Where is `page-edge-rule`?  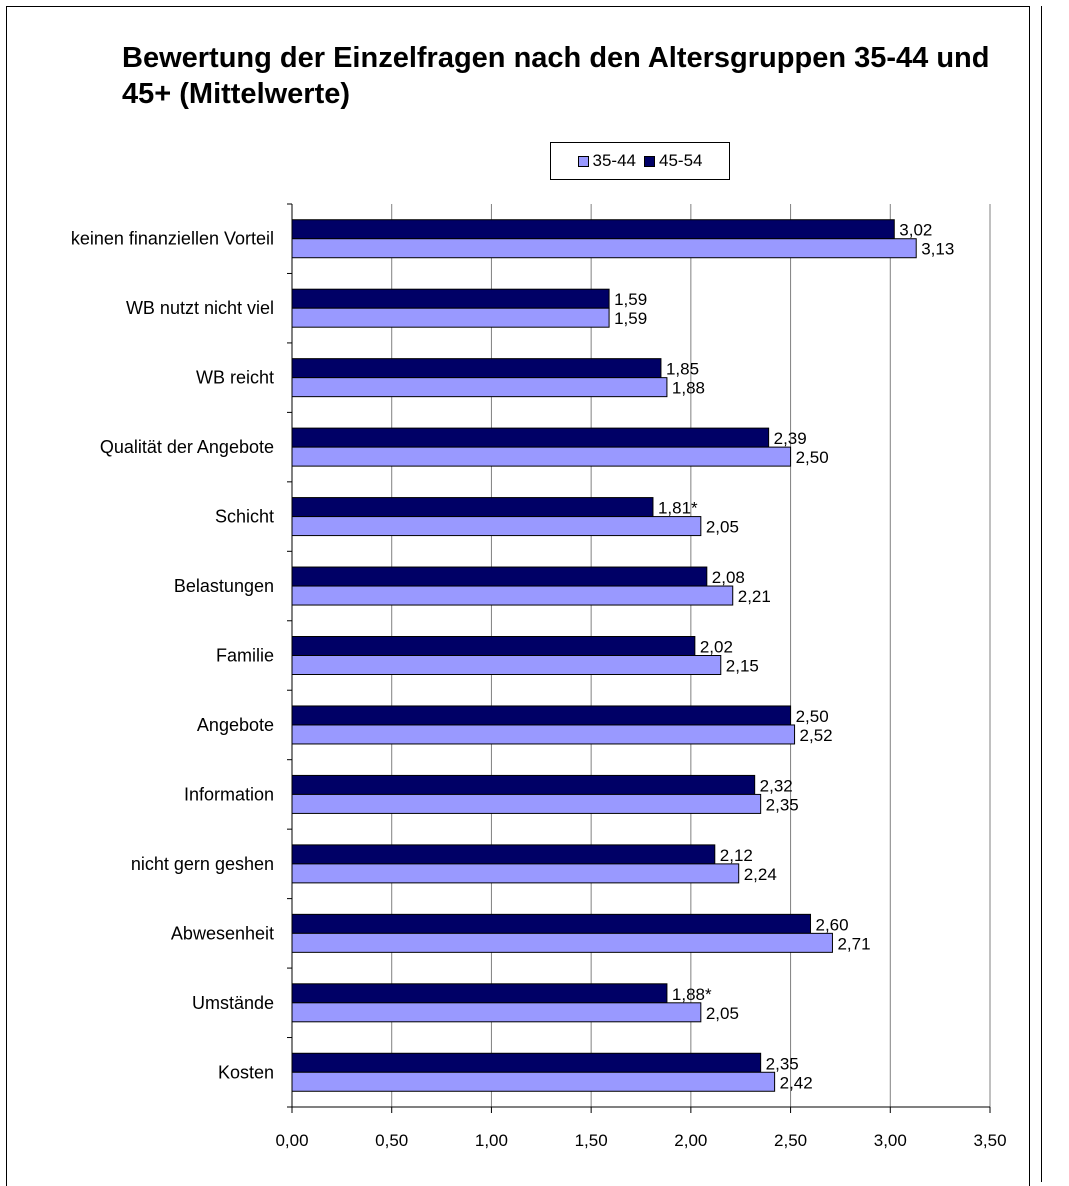 page-edge-rule is located at coordinates (1041, 594).